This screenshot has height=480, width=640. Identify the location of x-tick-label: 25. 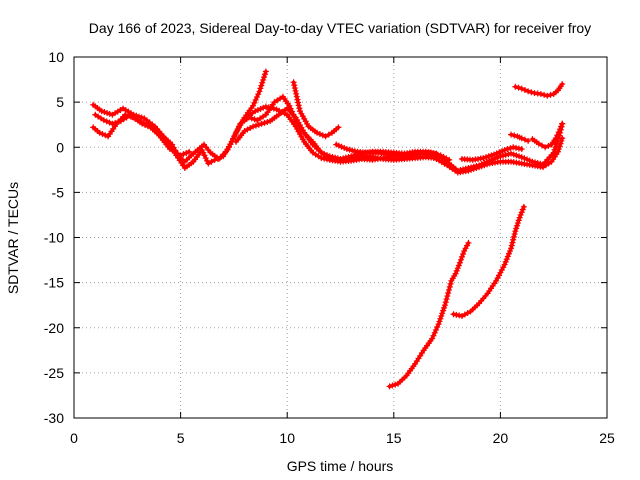
(607, 438).